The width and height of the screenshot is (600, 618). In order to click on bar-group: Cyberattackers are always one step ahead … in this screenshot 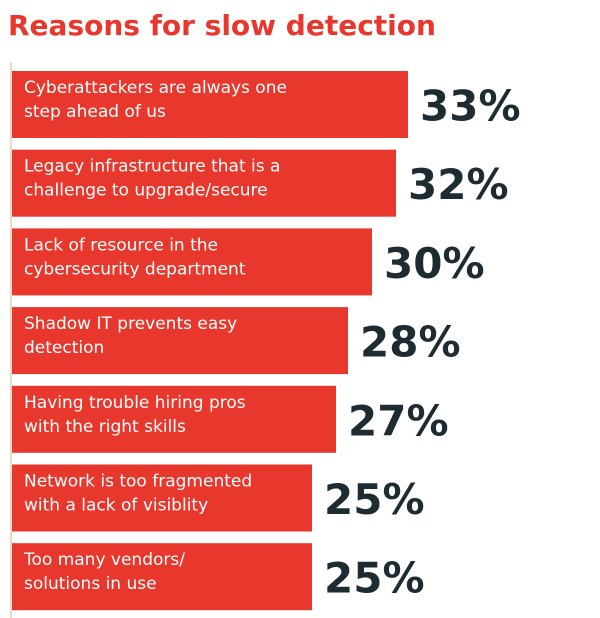, I will do `click(266, 104)`.